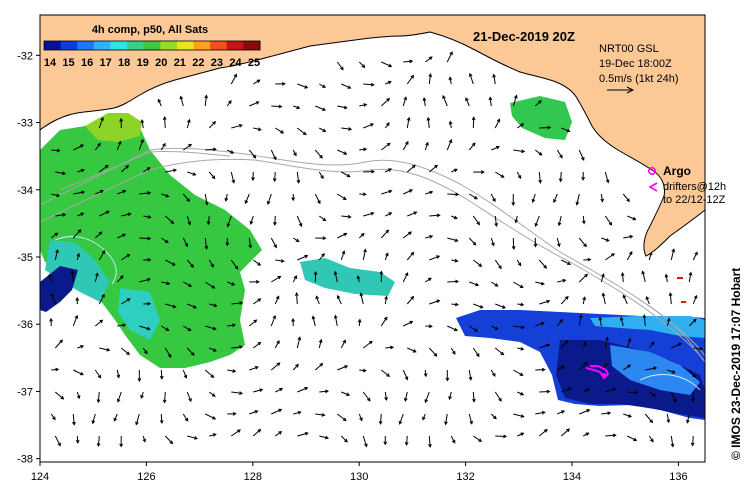 The width and height of the screenshot is (749, 501). Describe the element at coordinates (161, 63) in the screenshot. I see `colorbar-tick-label: 20` at that location.